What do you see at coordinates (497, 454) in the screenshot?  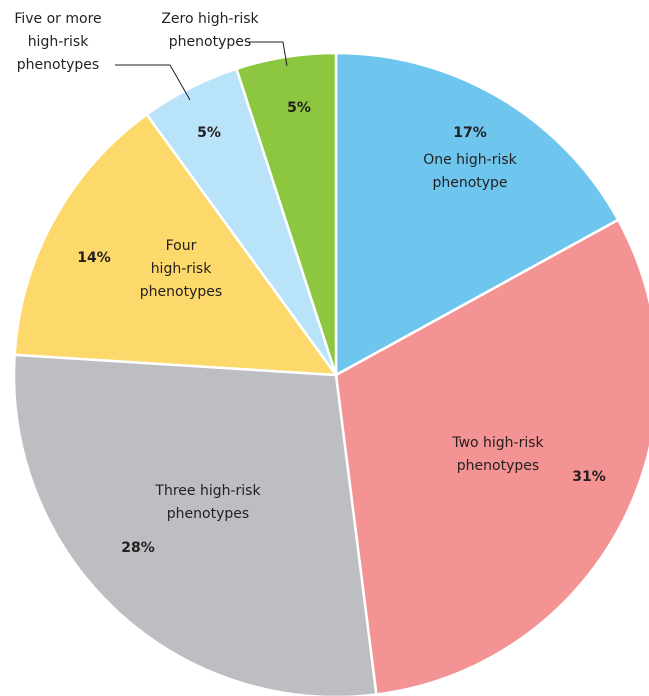 I see `slice-label: Two high-risk phenotypes` at bounding box center [497, 454].